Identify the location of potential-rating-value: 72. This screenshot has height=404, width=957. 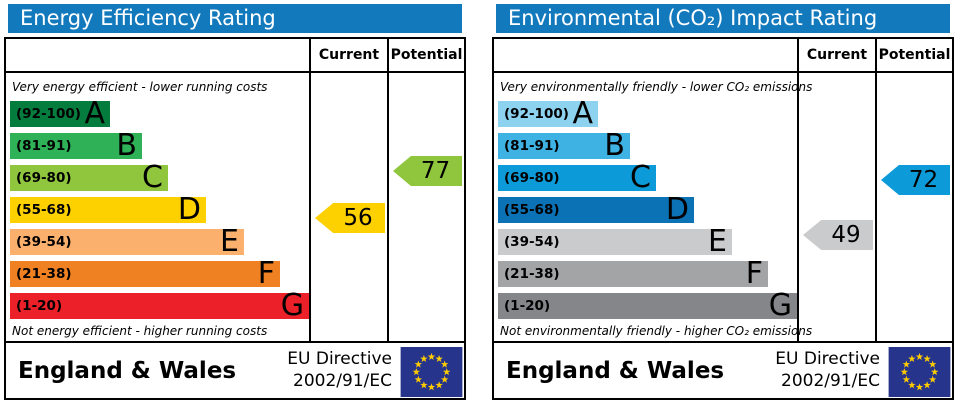
(923, 180).